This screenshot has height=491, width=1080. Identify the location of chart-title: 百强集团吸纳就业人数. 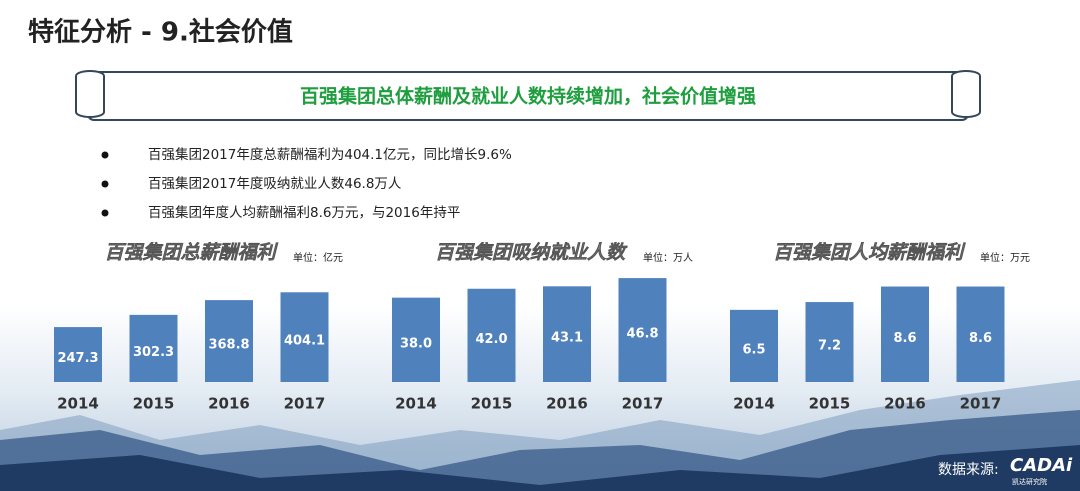
(531, 253).